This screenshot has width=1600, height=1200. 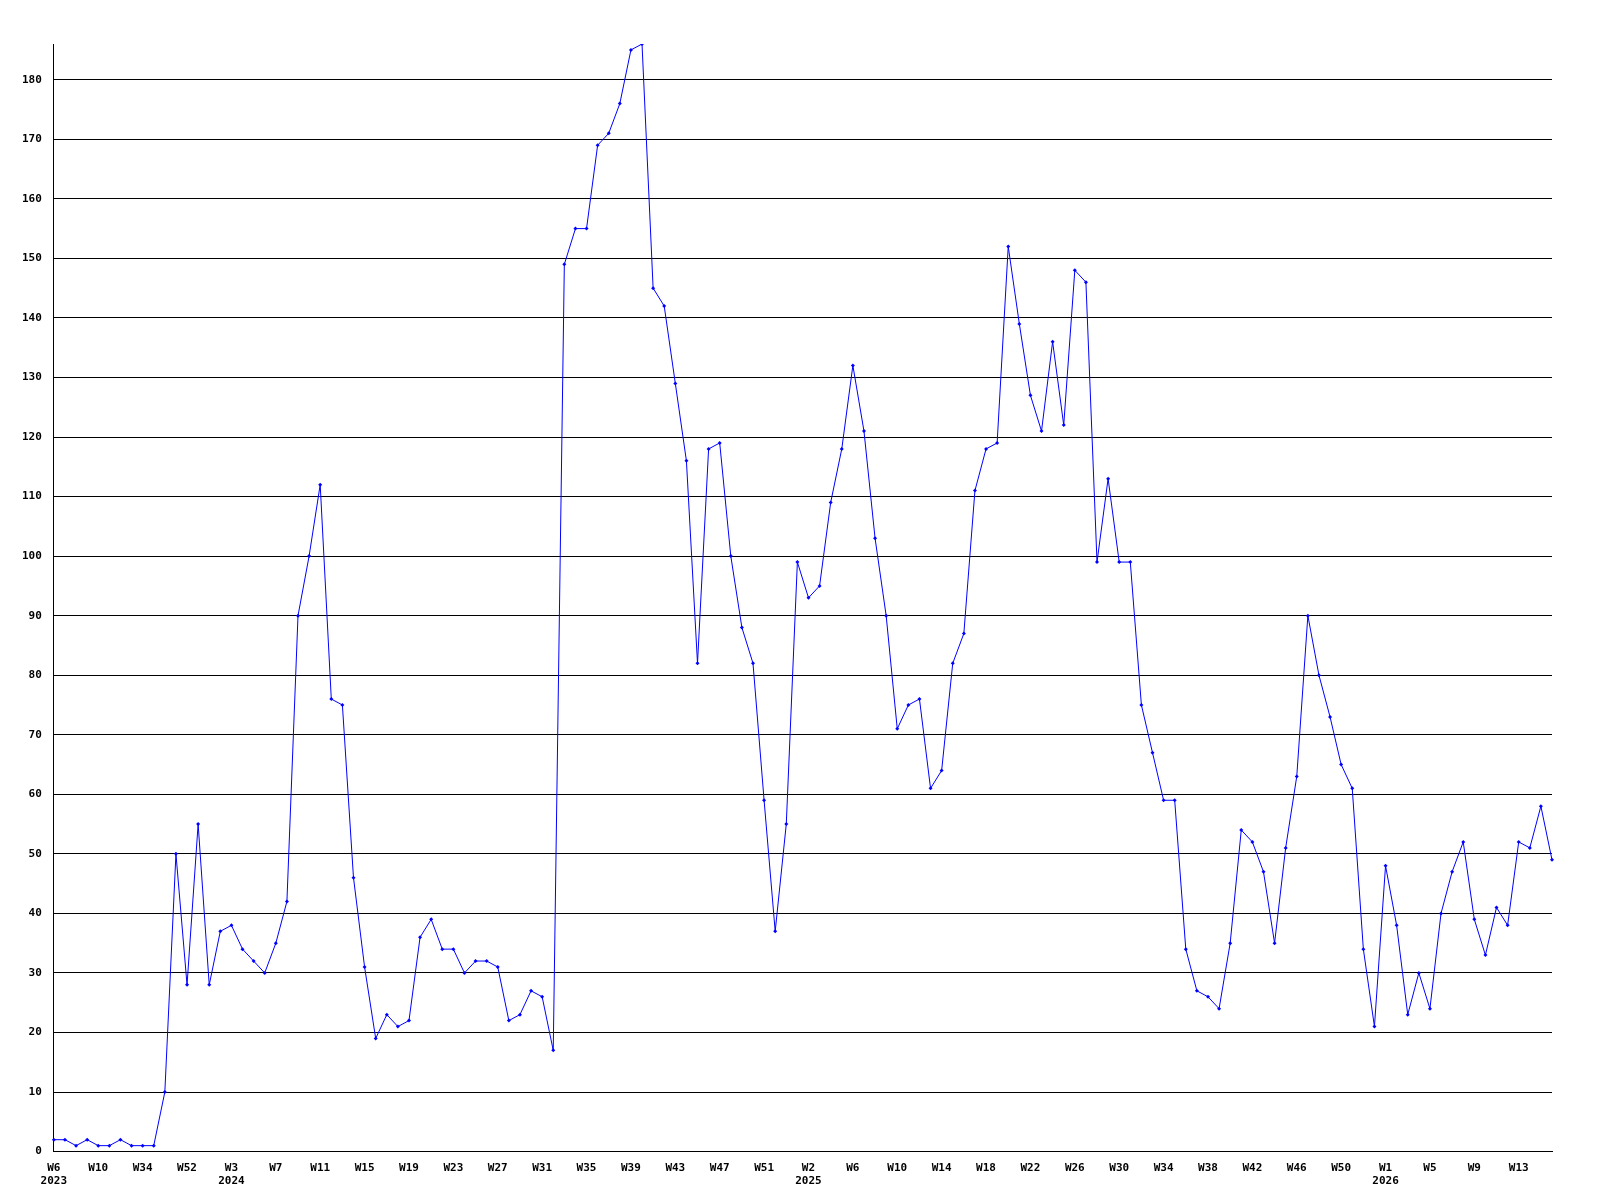 What do you see at coordinates (1386, 1174) in the screenshot?
I see `x-tick-label: W1 2026` at bounding box center [1386, 1174].